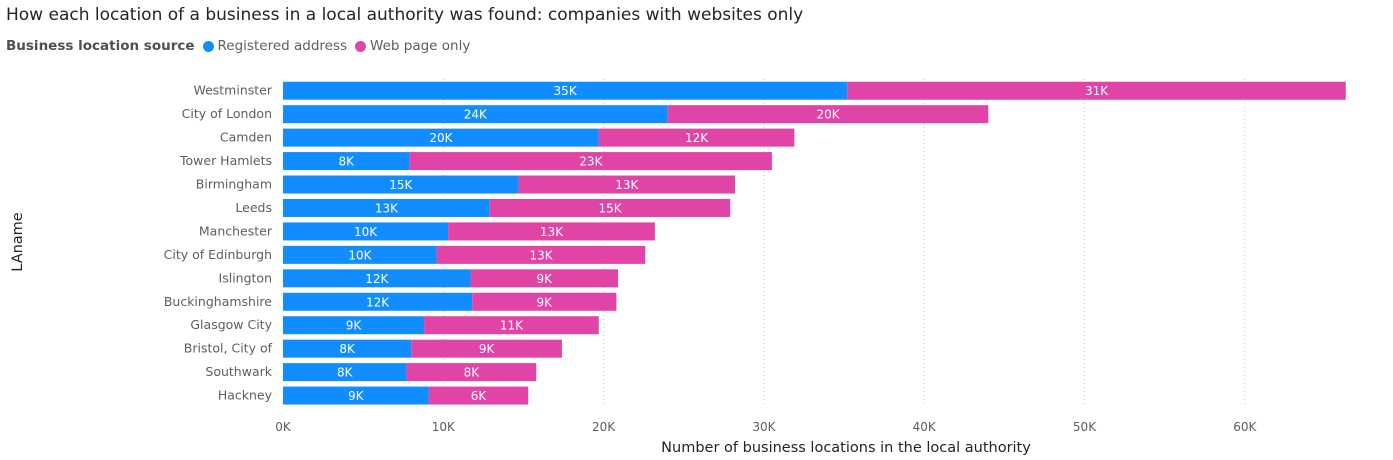  Describe the element at coordinates (100, 46) in the screenshot. I see `legend-title: Business location source` at that location.